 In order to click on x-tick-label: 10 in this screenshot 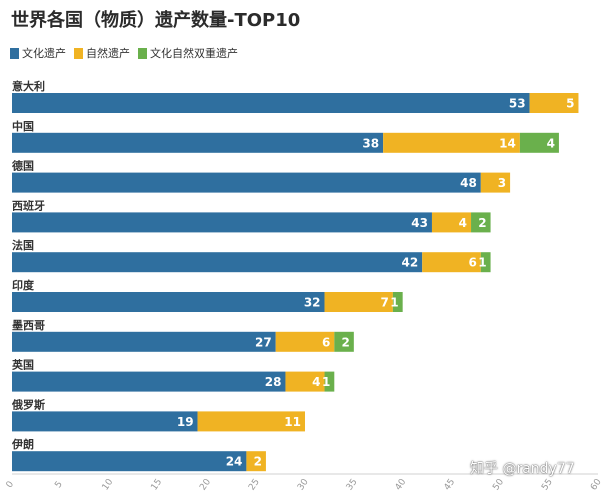, I will do `click(108, 484)`.